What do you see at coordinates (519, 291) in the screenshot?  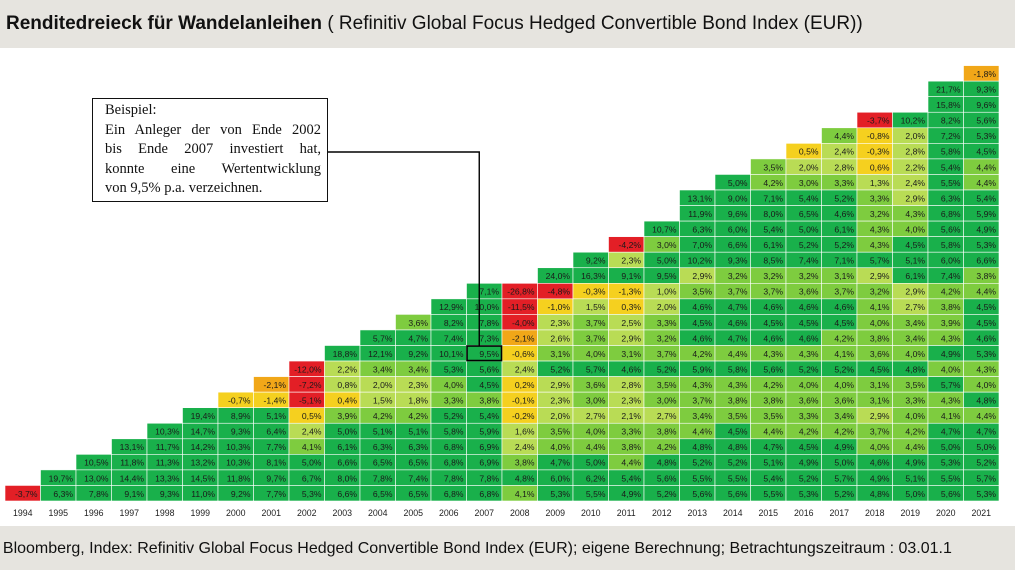 I see `triangle-cell: -26,8%` at bounding box center [519, 291].